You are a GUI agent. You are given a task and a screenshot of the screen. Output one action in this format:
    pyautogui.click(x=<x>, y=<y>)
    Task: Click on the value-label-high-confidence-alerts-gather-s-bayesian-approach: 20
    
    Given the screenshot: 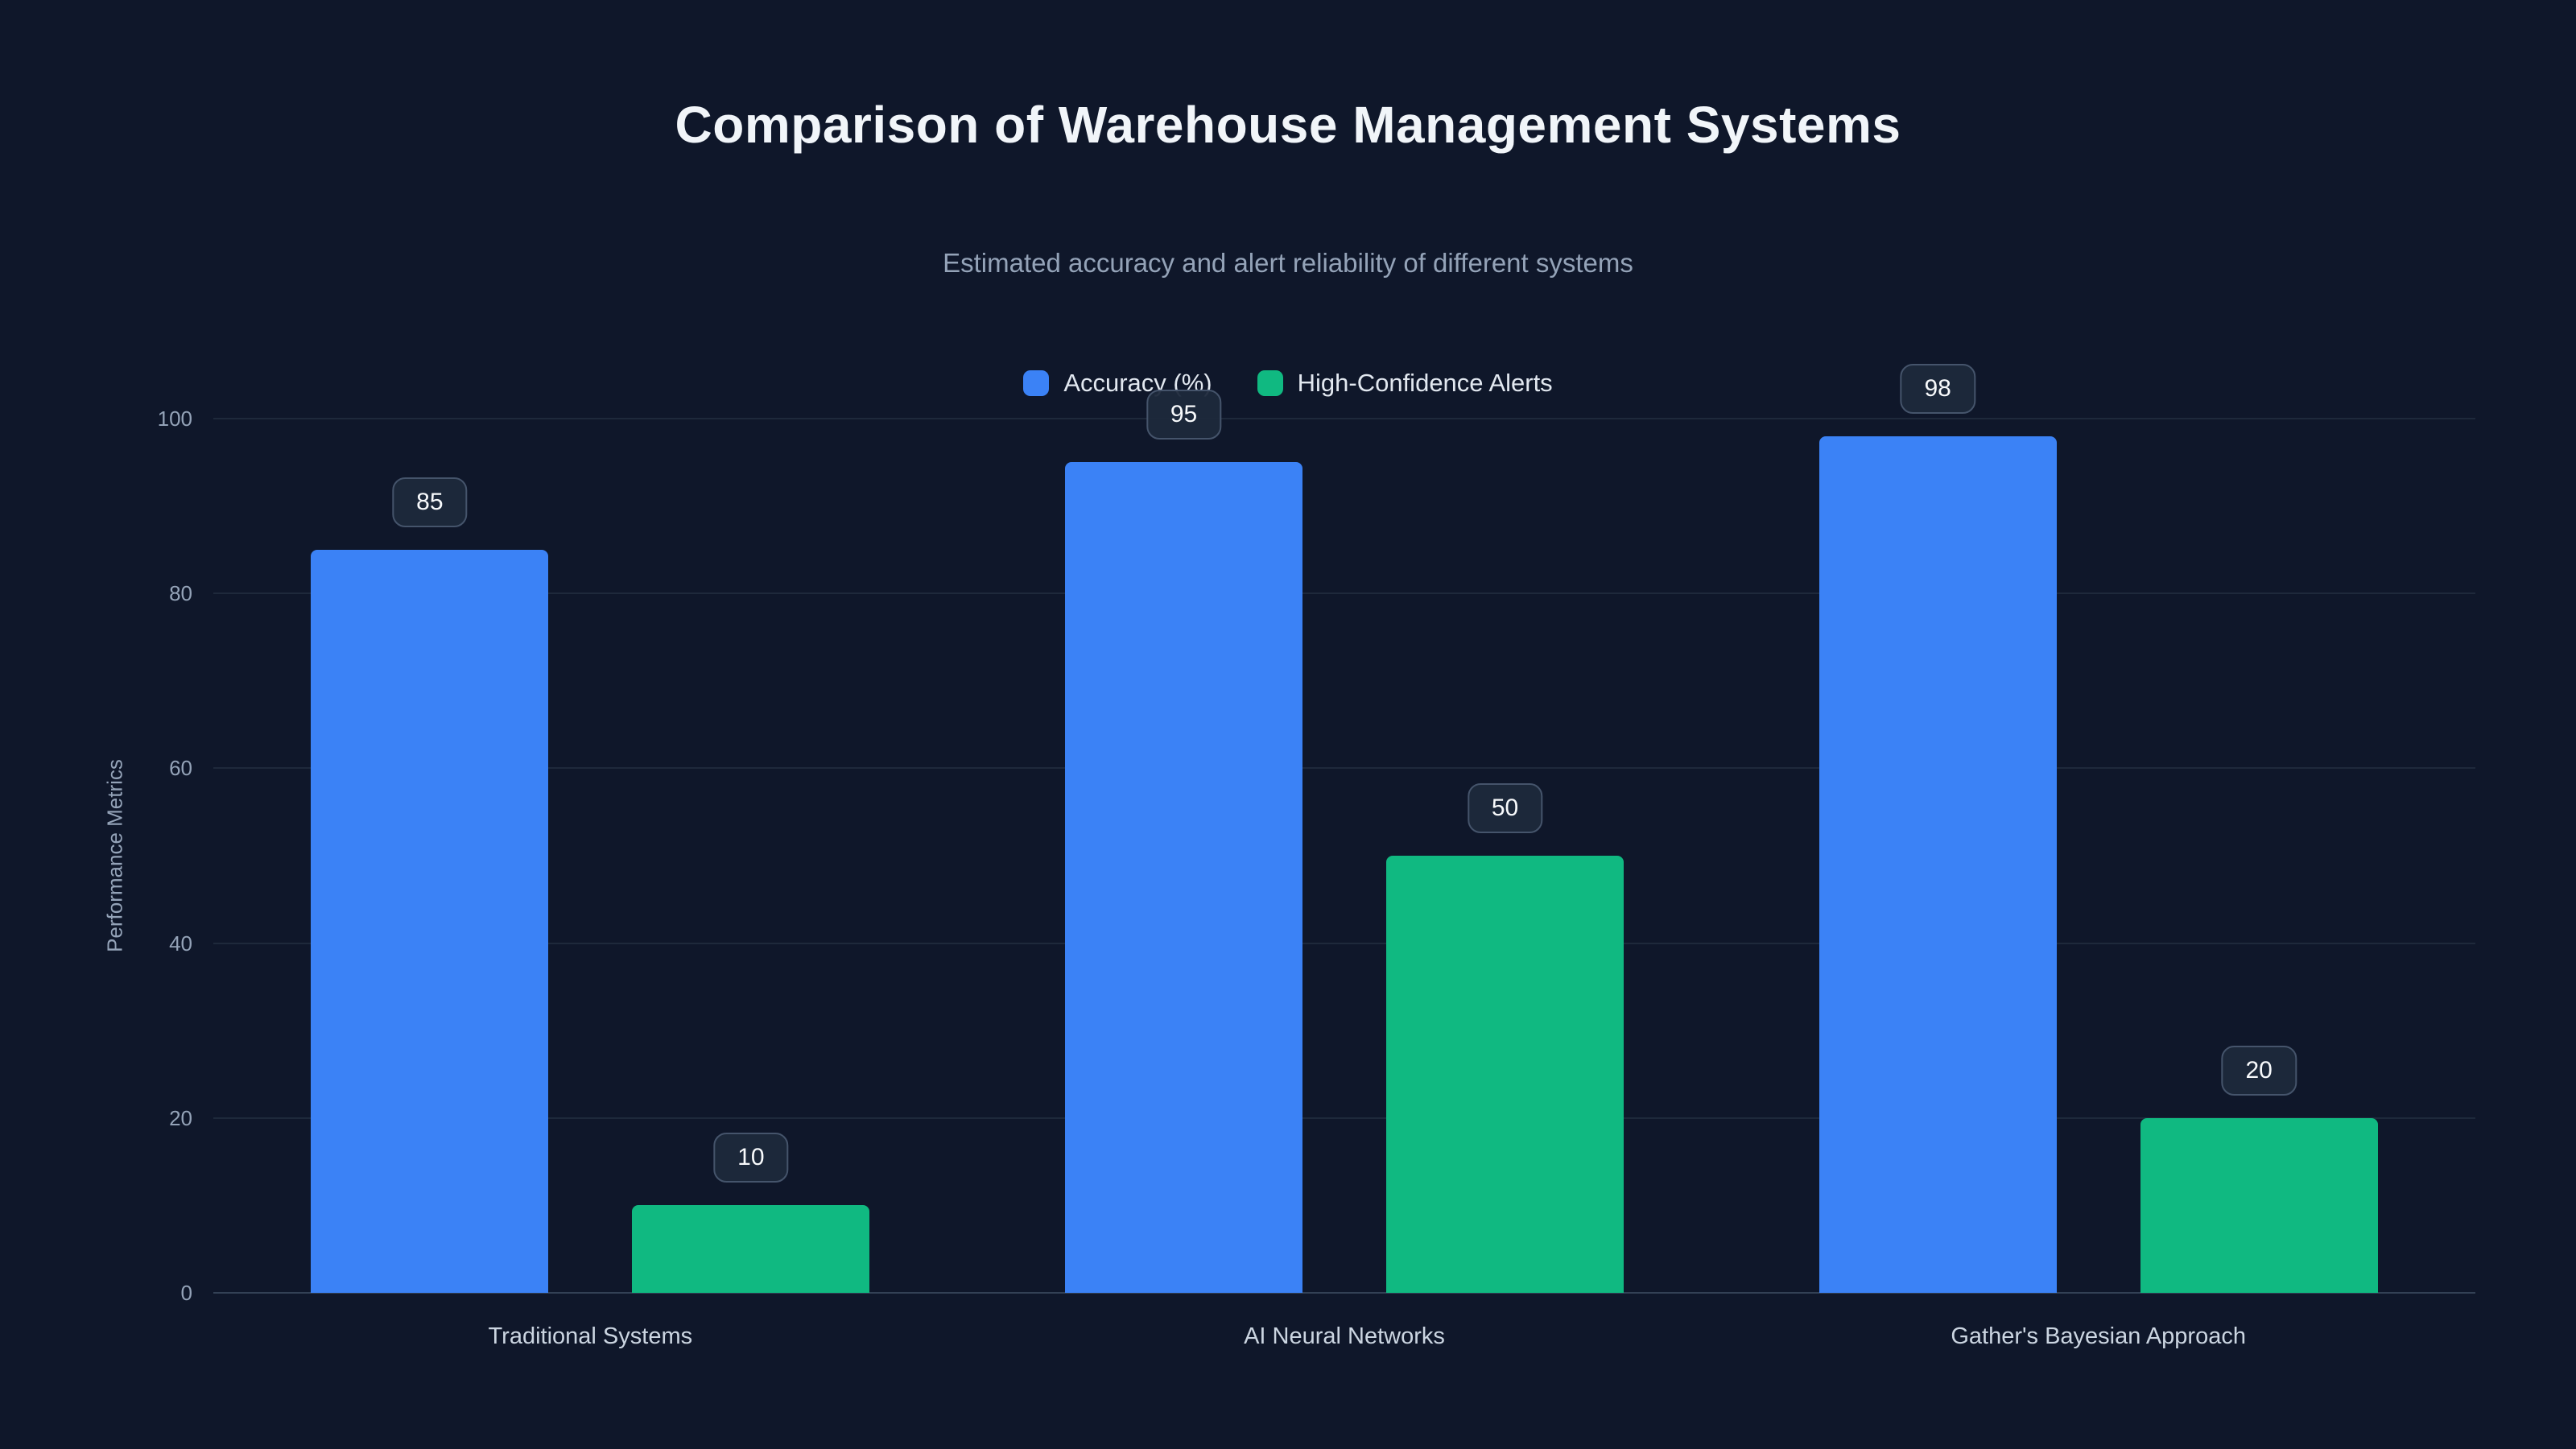 What is the action you would take?
    pyautogui.click(x=2259, y=1070)
    